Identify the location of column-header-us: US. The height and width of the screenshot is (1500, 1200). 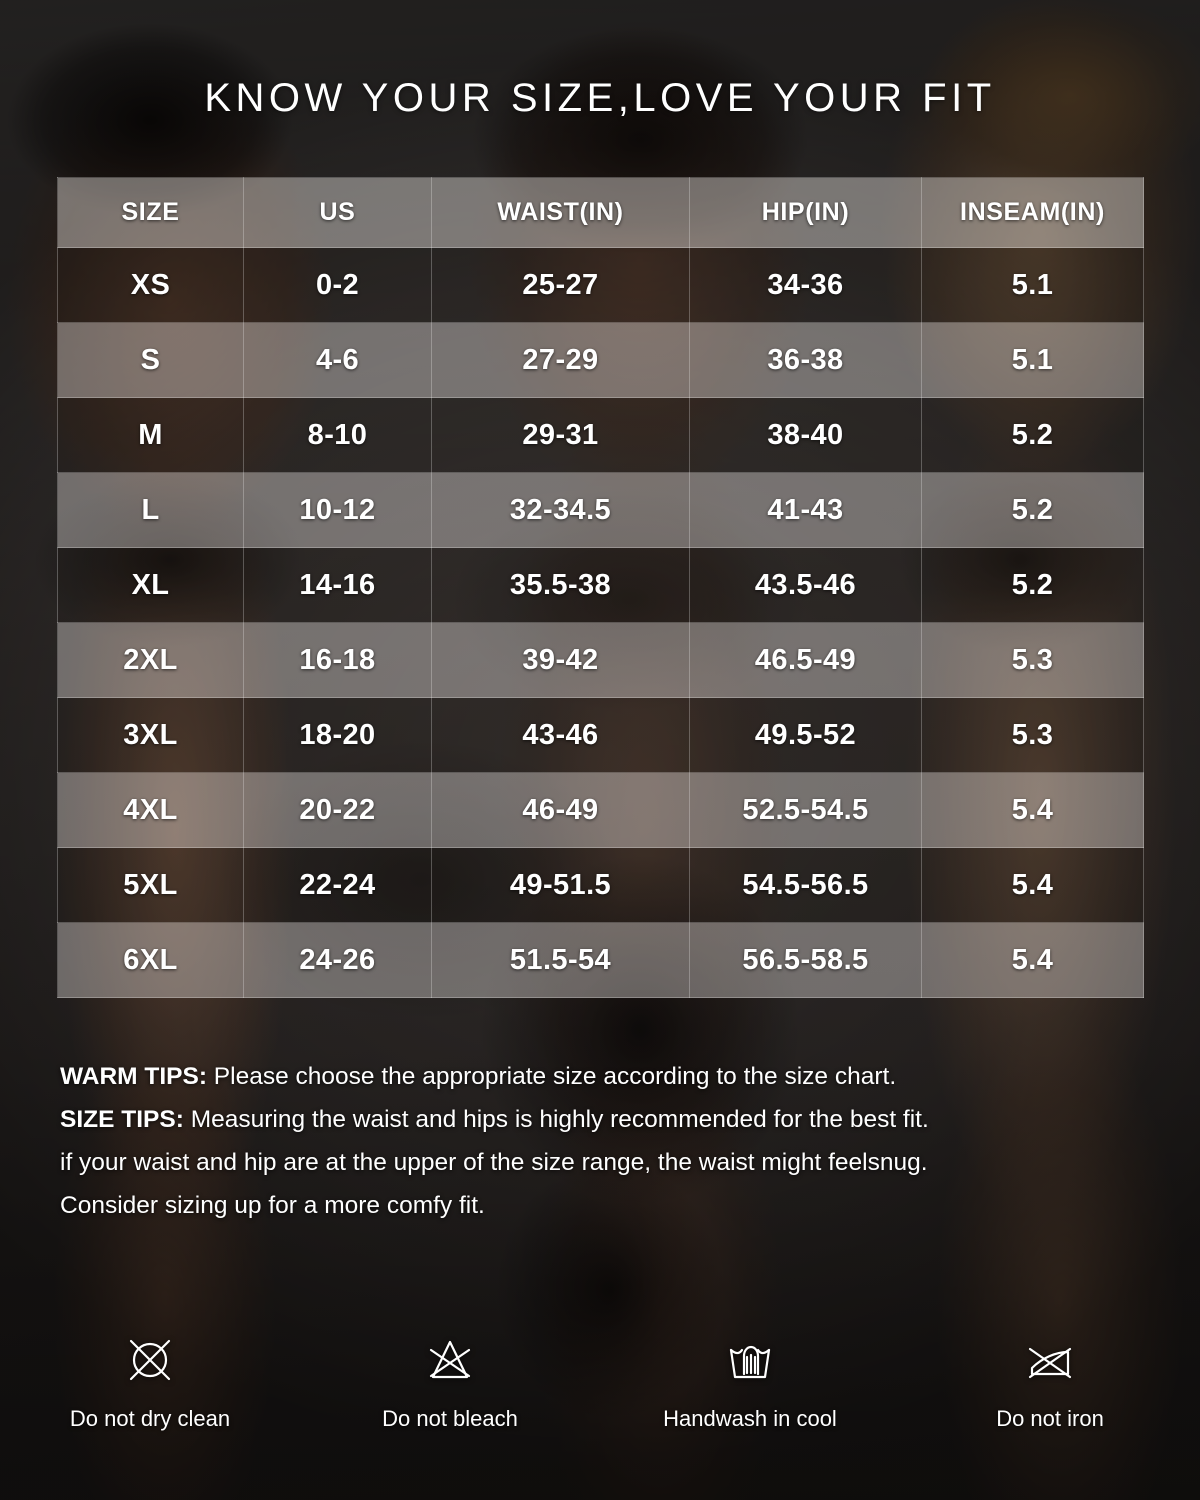
(337, 212).